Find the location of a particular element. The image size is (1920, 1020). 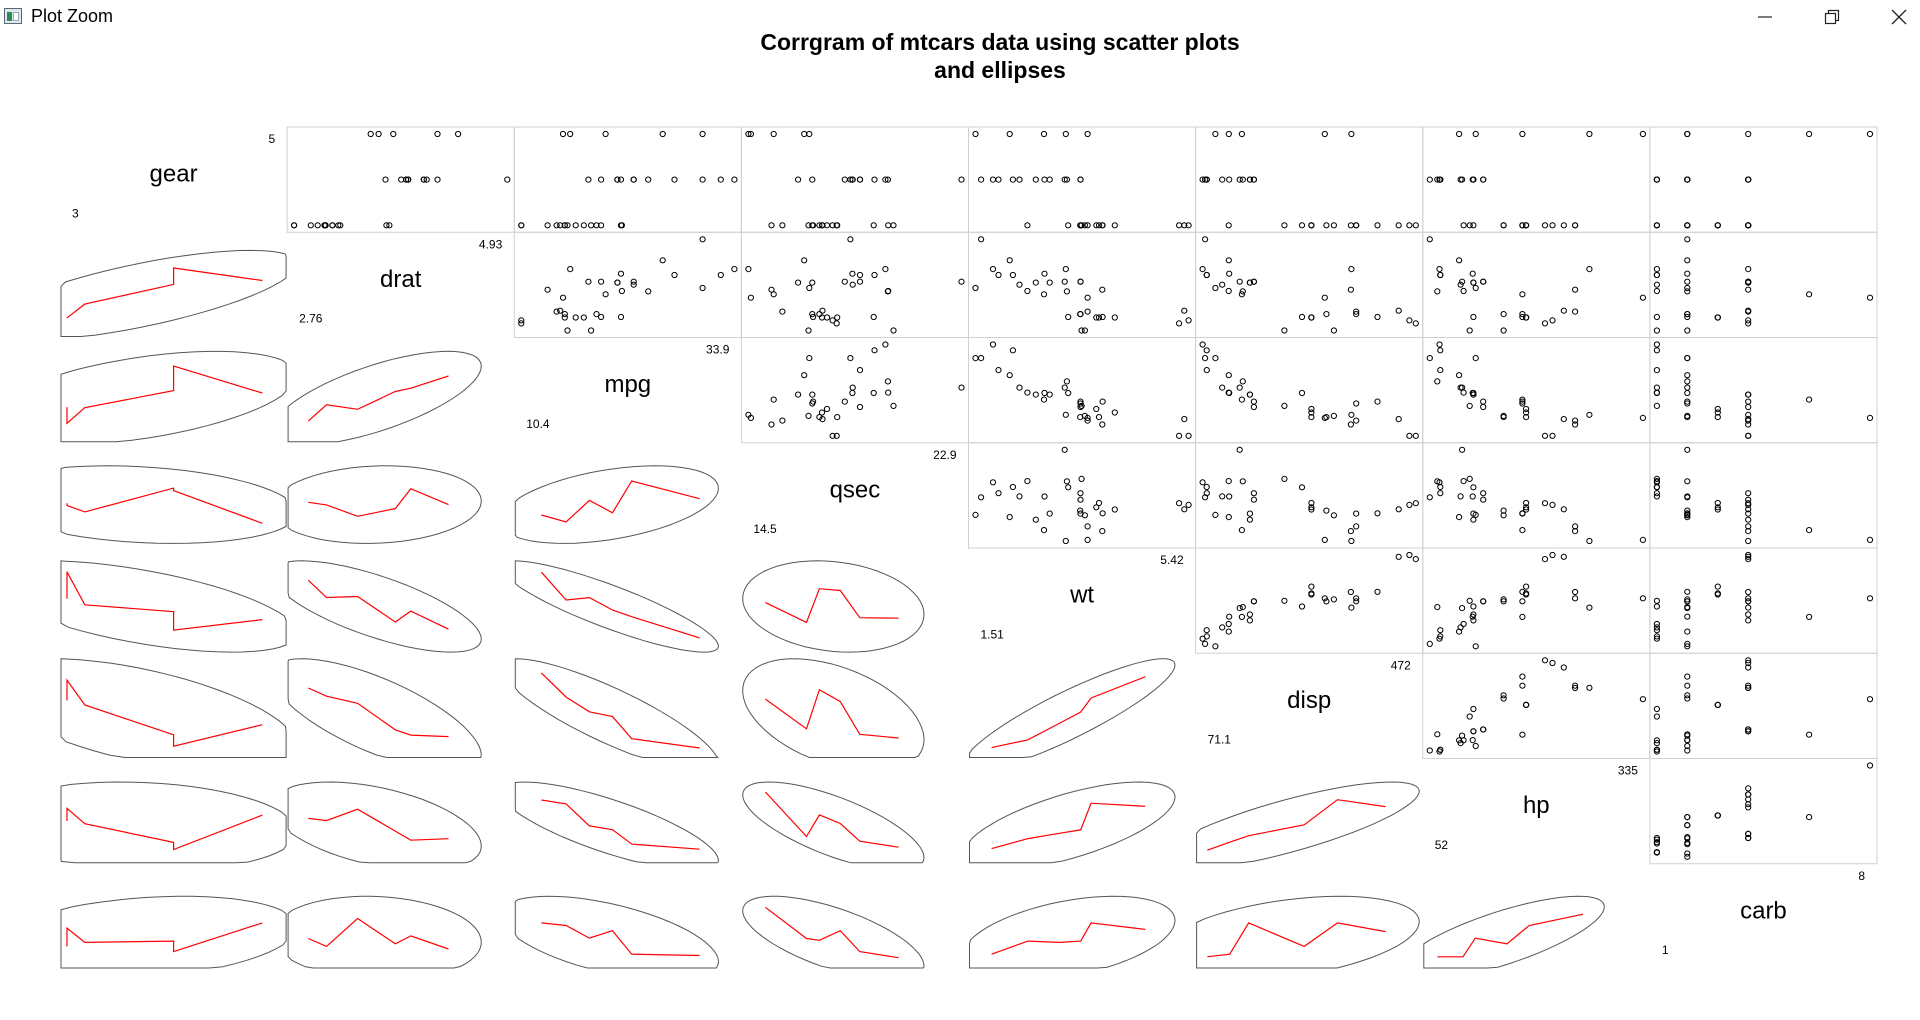

close-button is located at coordinates (1894, 17).